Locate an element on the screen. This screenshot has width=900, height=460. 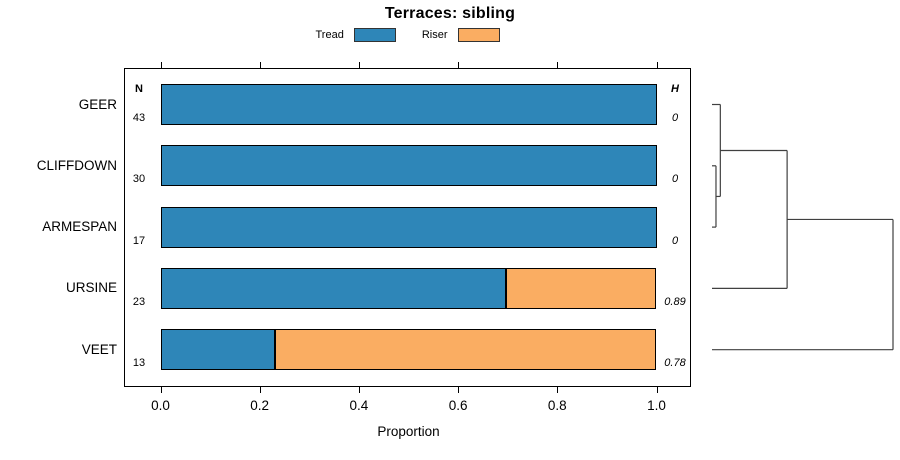
x-axis-tick-label: 0.2 is located at coordinates (260, 405).